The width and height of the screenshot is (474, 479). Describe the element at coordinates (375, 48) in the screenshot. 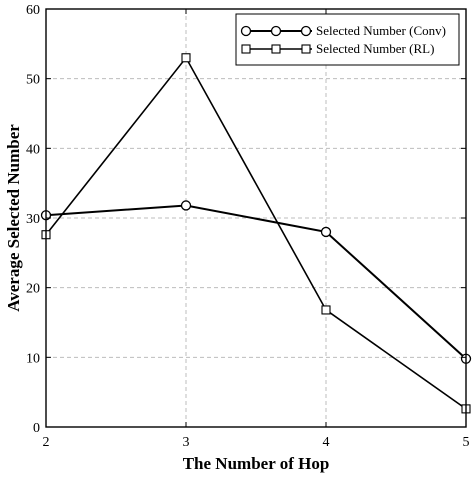

I see `legend-label: Selected Number (RL)` at that location.